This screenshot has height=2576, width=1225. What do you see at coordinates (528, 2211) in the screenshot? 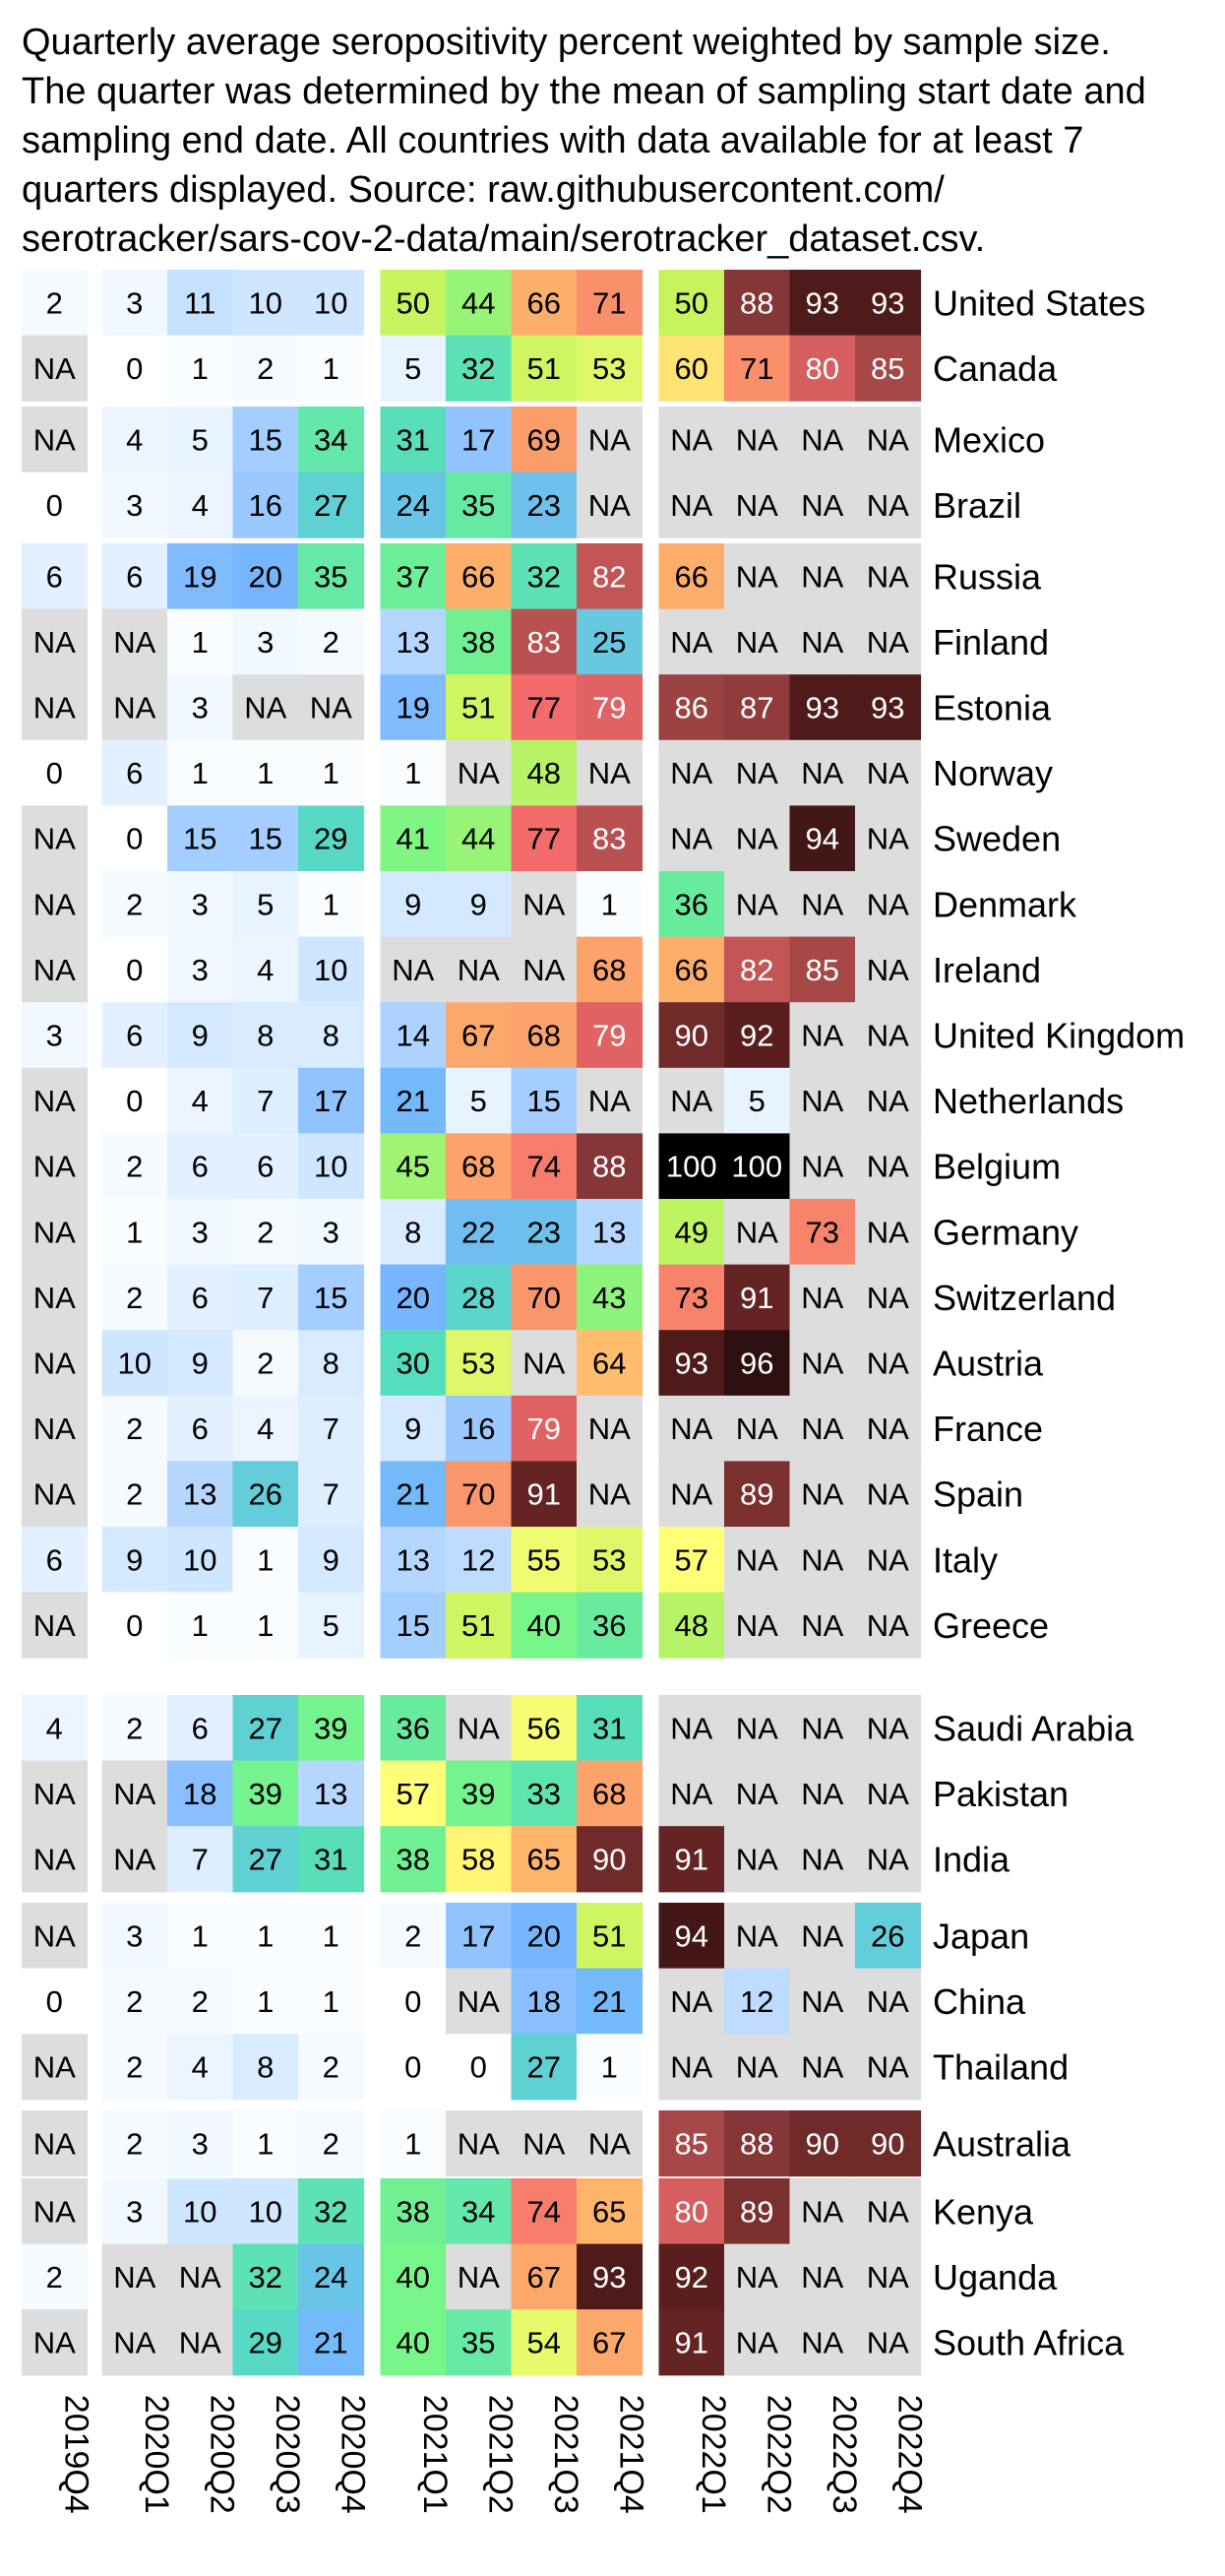
I see `heatmap-row: NA 3 10 10 32 38 34 74 65 80 89 NA NA Kenya` at bounding box center [528, 2211].